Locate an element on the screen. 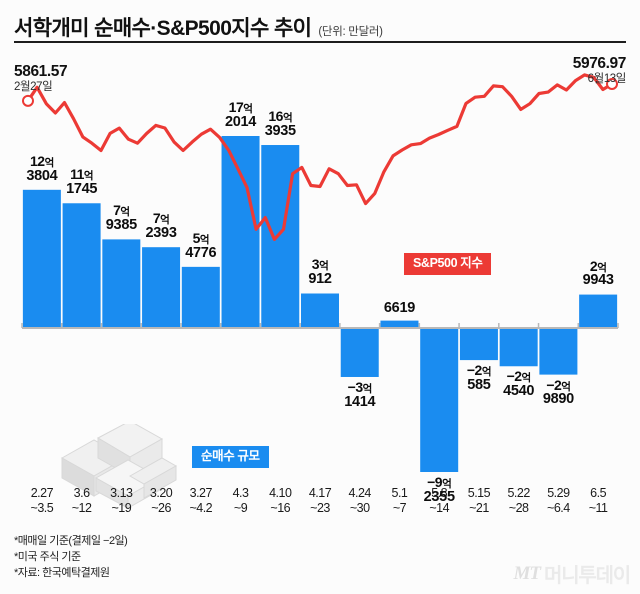 This screenshot has height=594, width=640. isometric-blocks-icon is located at coordinates (119, 466).